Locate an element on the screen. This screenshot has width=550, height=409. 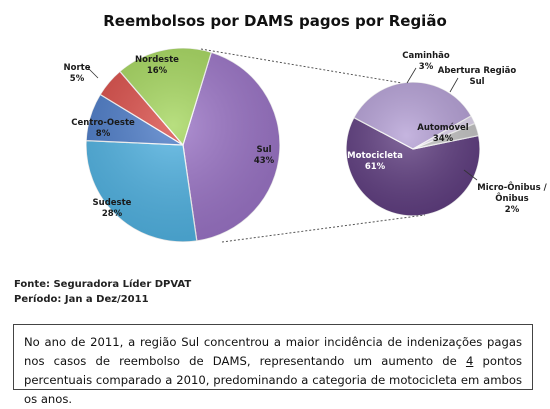
label-centro-oeste: Centro-Oeste 8% is located at coordinates (103, 128).